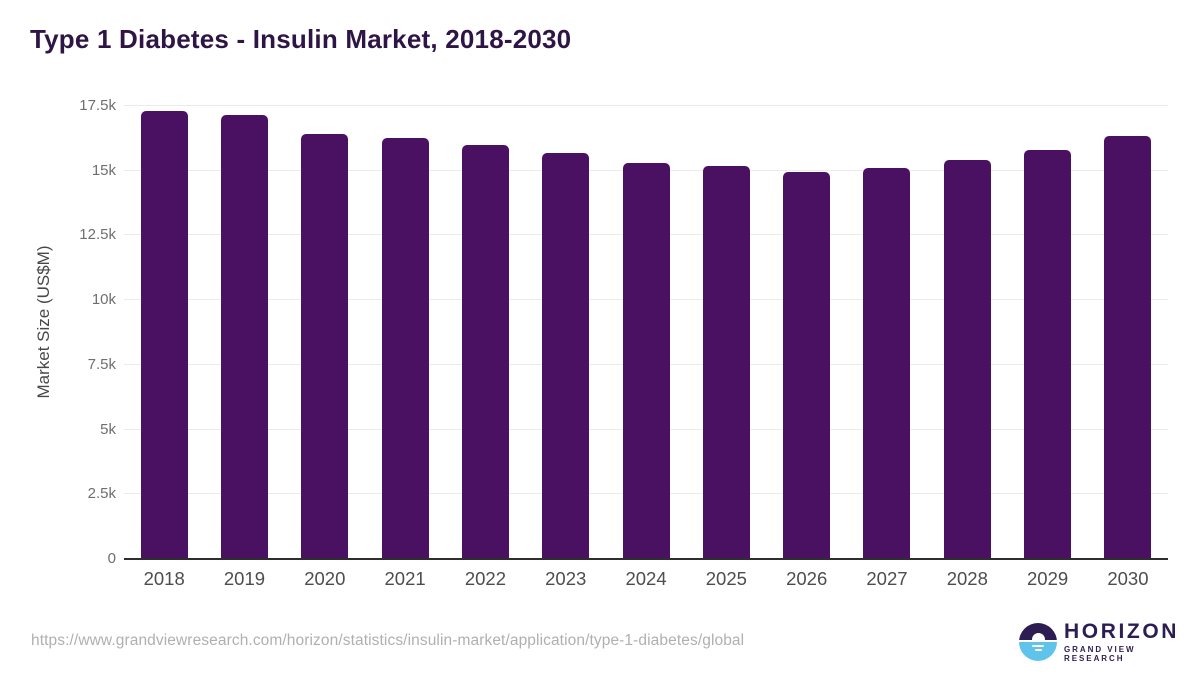 The width and height of the screenshot is (1200, 675). I want to click on y-tick-label-12.5k: 12.5k, so click(97, 235).